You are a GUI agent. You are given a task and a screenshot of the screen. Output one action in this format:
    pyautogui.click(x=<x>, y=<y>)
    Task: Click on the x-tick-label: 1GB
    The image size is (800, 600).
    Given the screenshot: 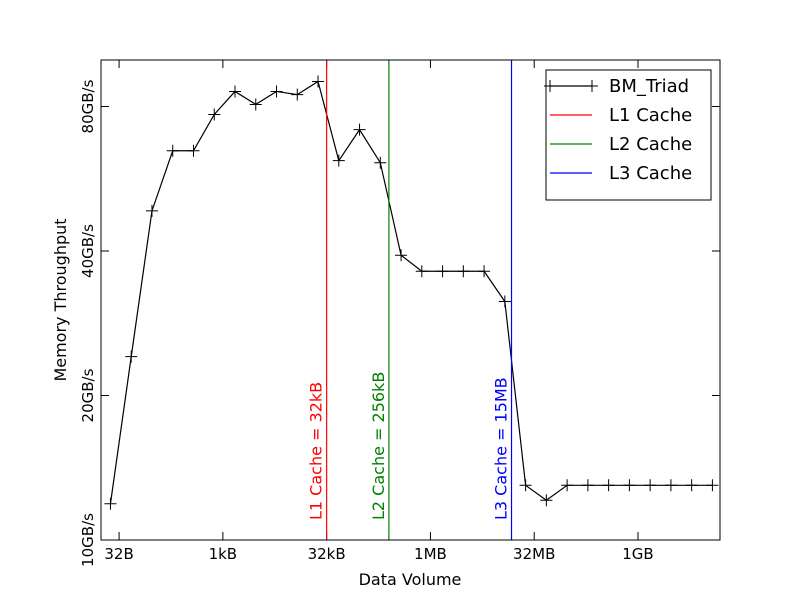 What is the action you would take?
    pyautogui.click(x=637, y=554)
    